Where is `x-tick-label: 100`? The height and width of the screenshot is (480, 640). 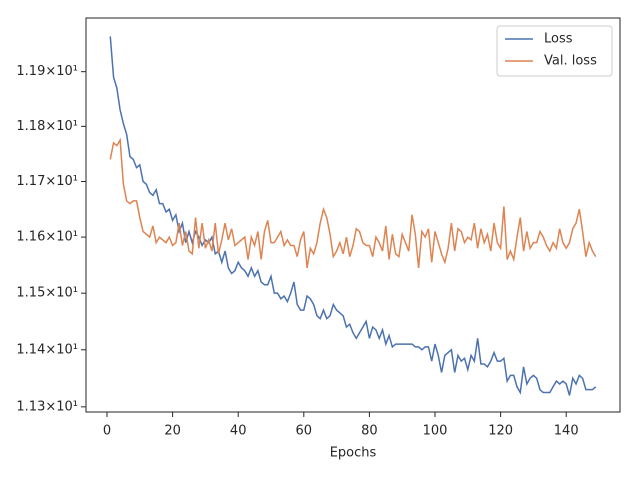
x-tick-label: 100 is located at coordinates (435, 431).